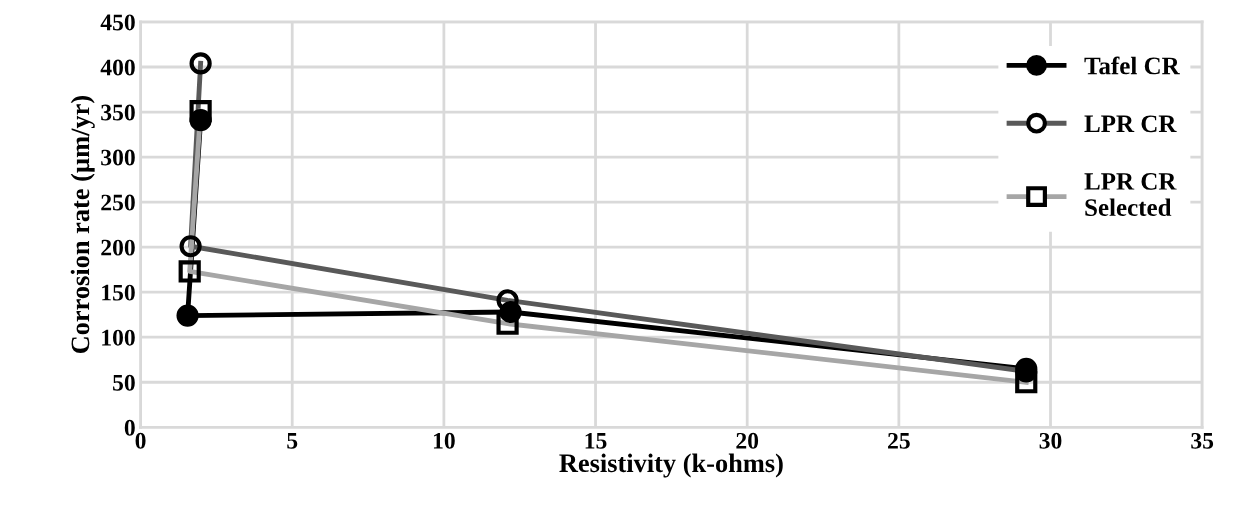 The height and width of the screenshot is (523, 1233). Describe the element at coordinates (1130, 124) in the screenshot. I see `legend-label: LPR CR` at that location.